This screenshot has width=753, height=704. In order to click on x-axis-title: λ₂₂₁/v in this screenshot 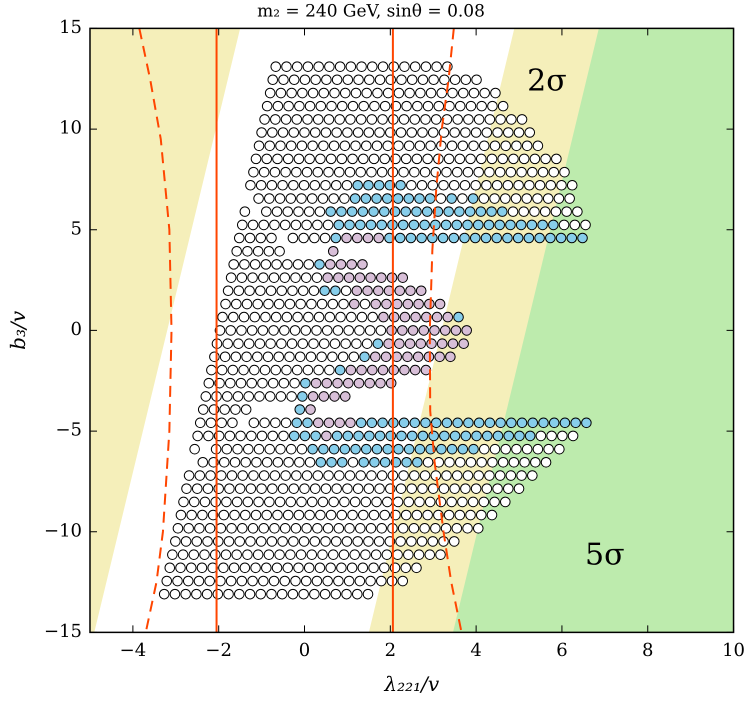, I will do `click(411, 684)`.